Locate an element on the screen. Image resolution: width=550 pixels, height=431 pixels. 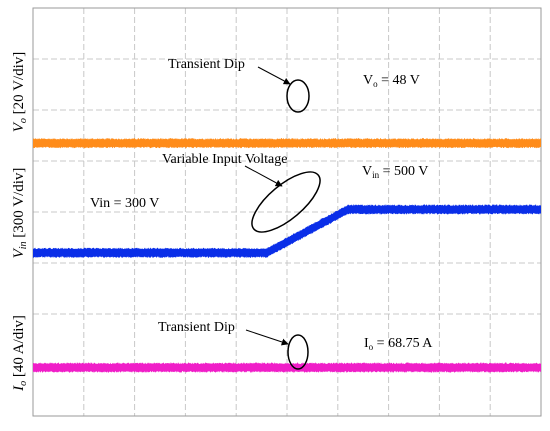
trace-core-vin is located at coordinates (287, 231).